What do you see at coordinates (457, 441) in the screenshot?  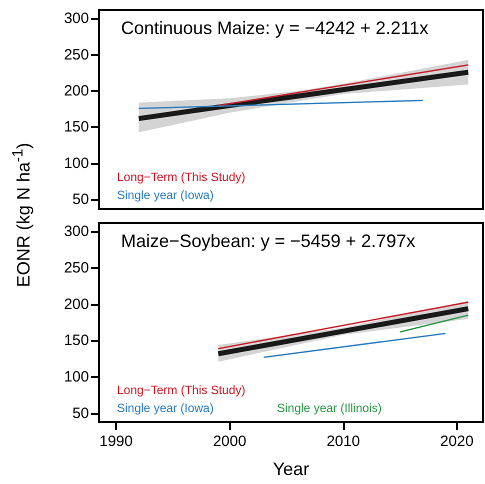 I see `x-tick-label: 2020` at bounding box center [457, 441].